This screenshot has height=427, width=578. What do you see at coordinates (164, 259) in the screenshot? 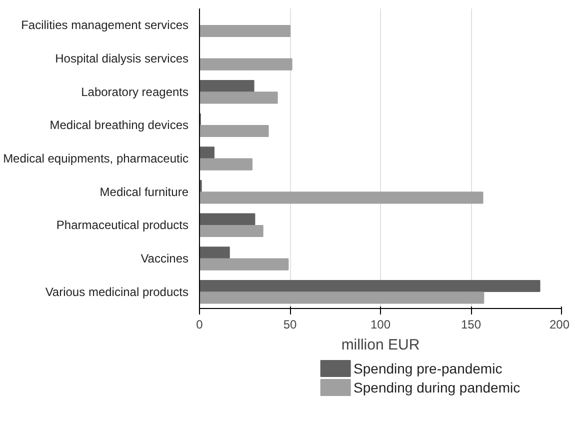
I see `y-tick-label: Vaccines` at bounding box center [164, 259].